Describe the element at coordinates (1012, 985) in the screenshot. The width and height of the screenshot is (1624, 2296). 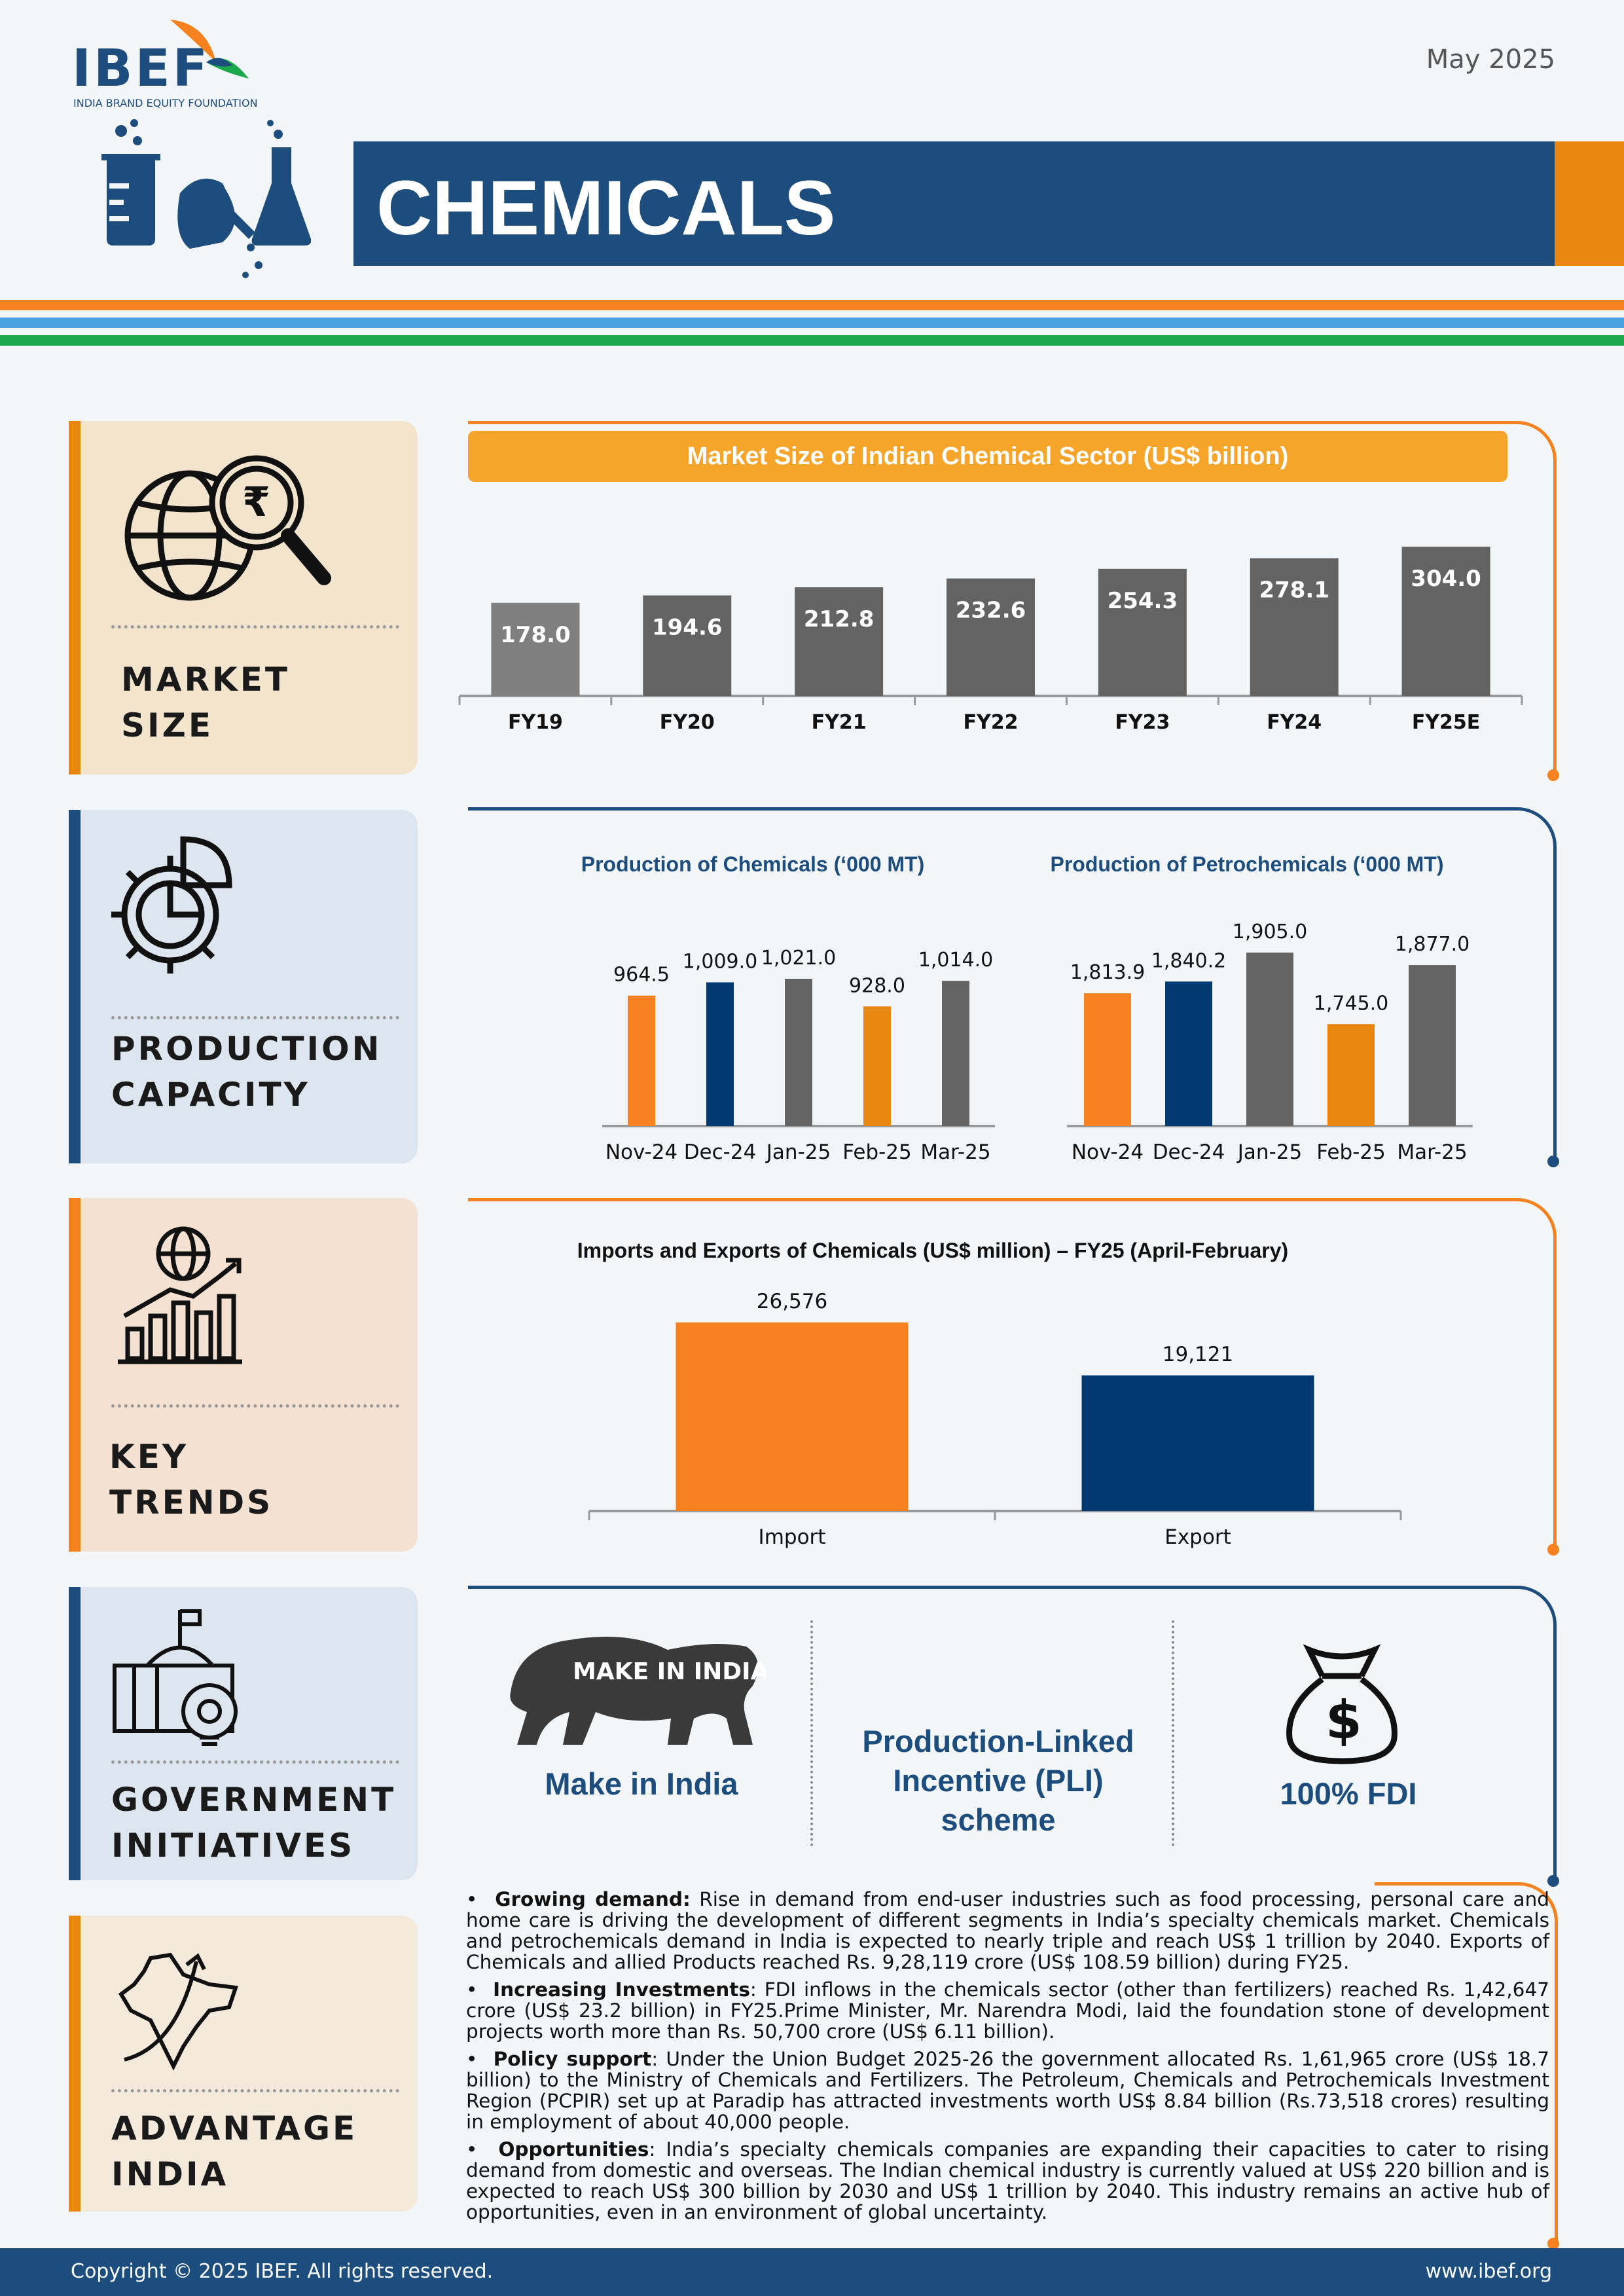
I see `production-section-frame` at that location.